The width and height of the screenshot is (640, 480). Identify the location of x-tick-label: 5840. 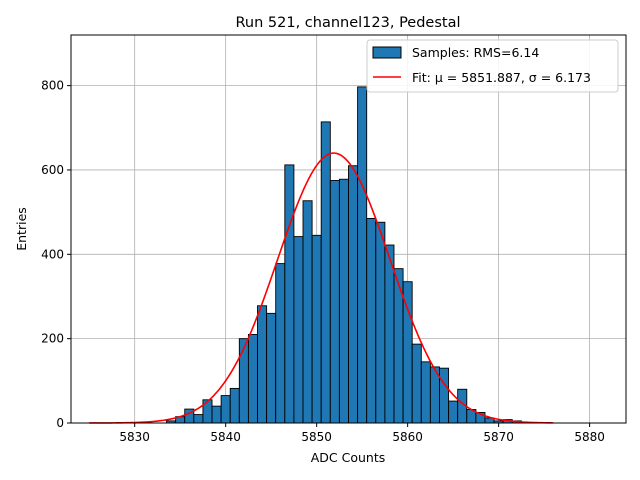
(225, 437).